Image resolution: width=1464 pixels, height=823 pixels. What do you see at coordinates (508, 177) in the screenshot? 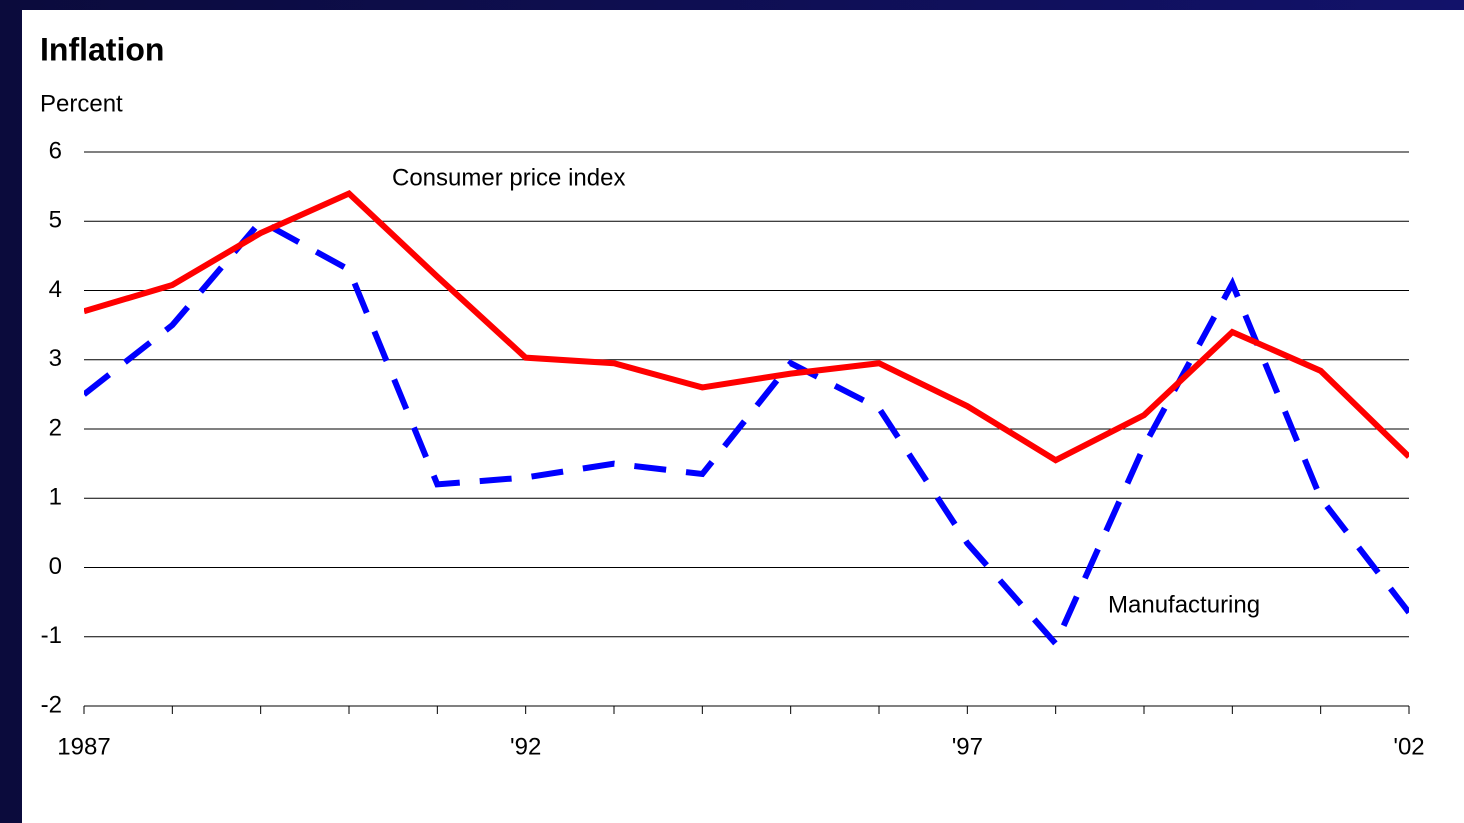
I see `series-annotation: Consumer price index` at bounding box center [508, 177].